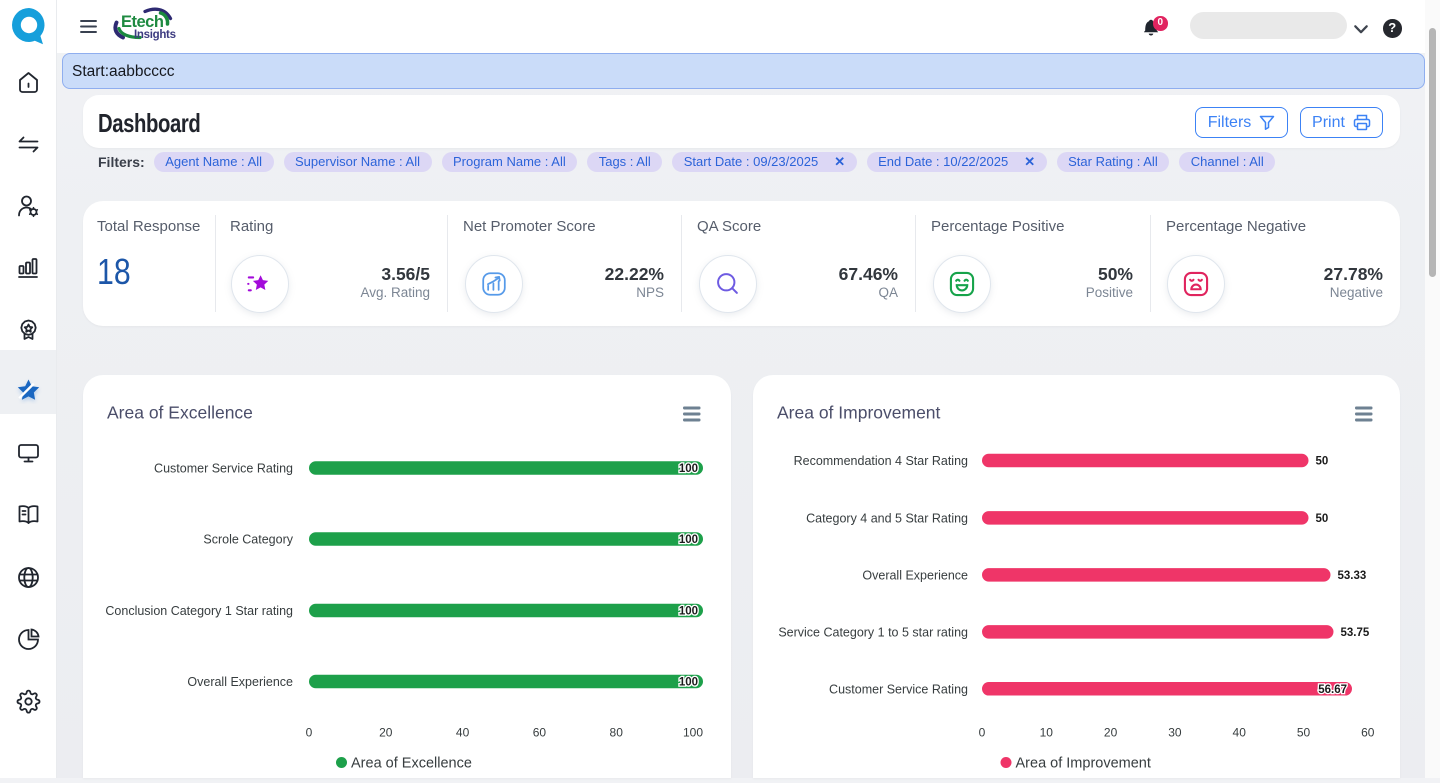 The height and width of the screenshot is (783, 1440). What do you see at coordinates (199, 611) in the screenshot?
I see `svg-text:Conclusion Category 1 Star rat: Conclusion Category 1 Star rating` at bounding box center [199, 611].